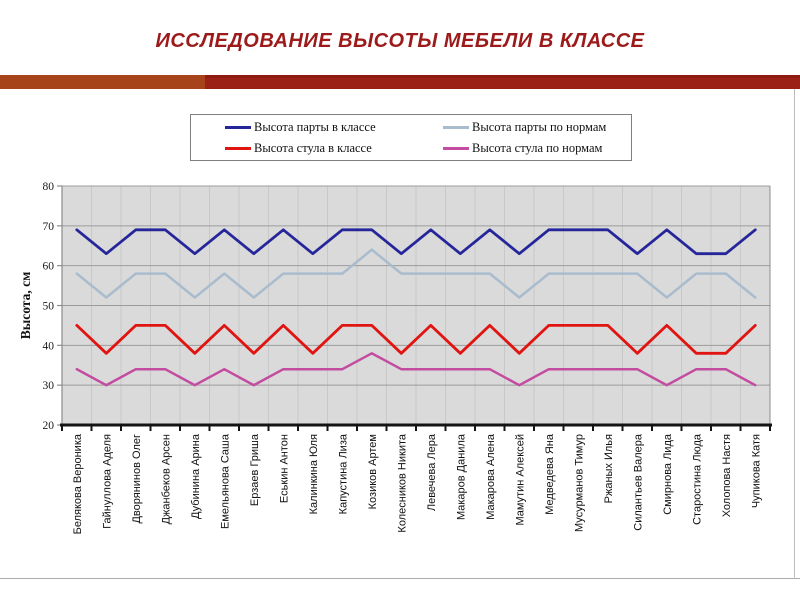 Image resolution: width=800 pixels, height=600 pixels. I want to click on legend-line-sample-desk-class, so click(238, 127).